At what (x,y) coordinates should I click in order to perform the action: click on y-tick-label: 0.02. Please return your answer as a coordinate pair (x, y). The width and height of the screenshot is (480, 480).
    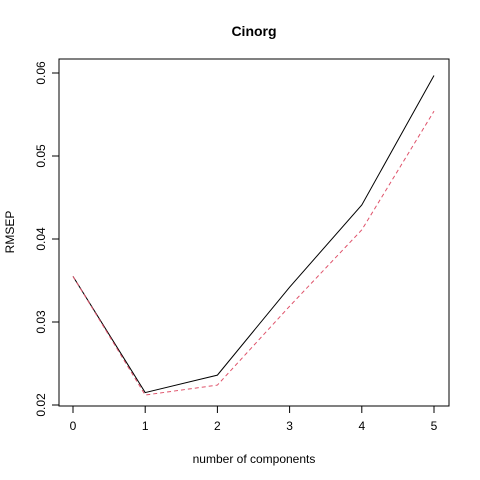
    Looking at the image, I should click on (41, 405).